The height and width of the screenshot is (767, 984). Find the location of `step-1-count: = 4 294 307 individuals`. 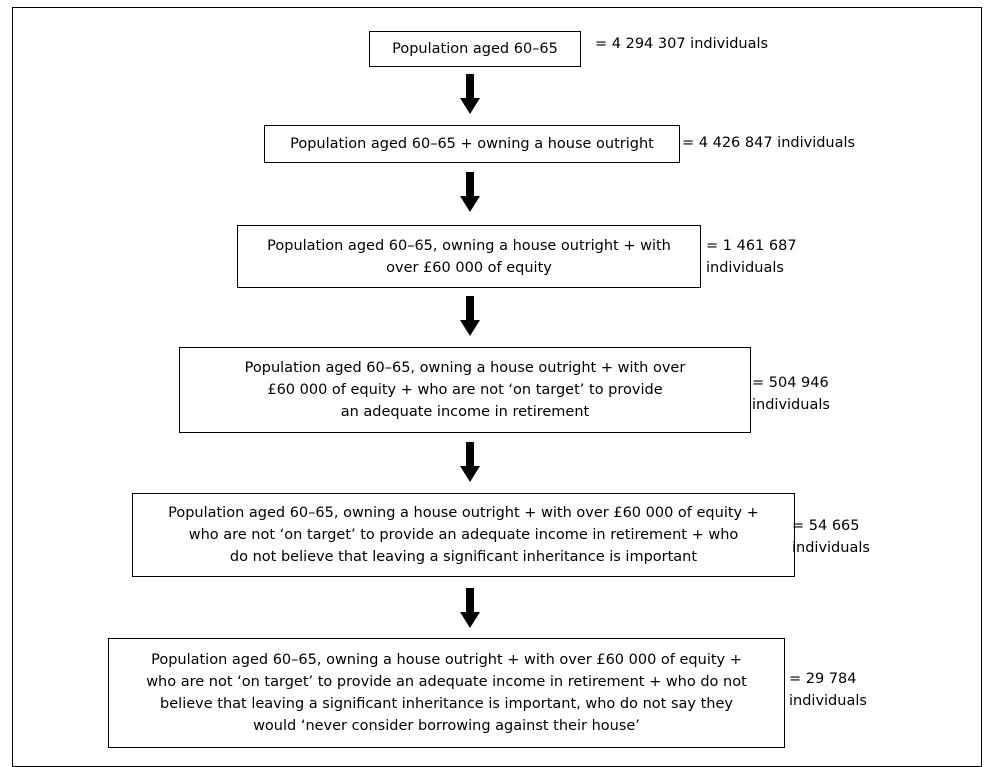

step-1-count: = 4 294 307 individuals is located at coordinates (682, 44).